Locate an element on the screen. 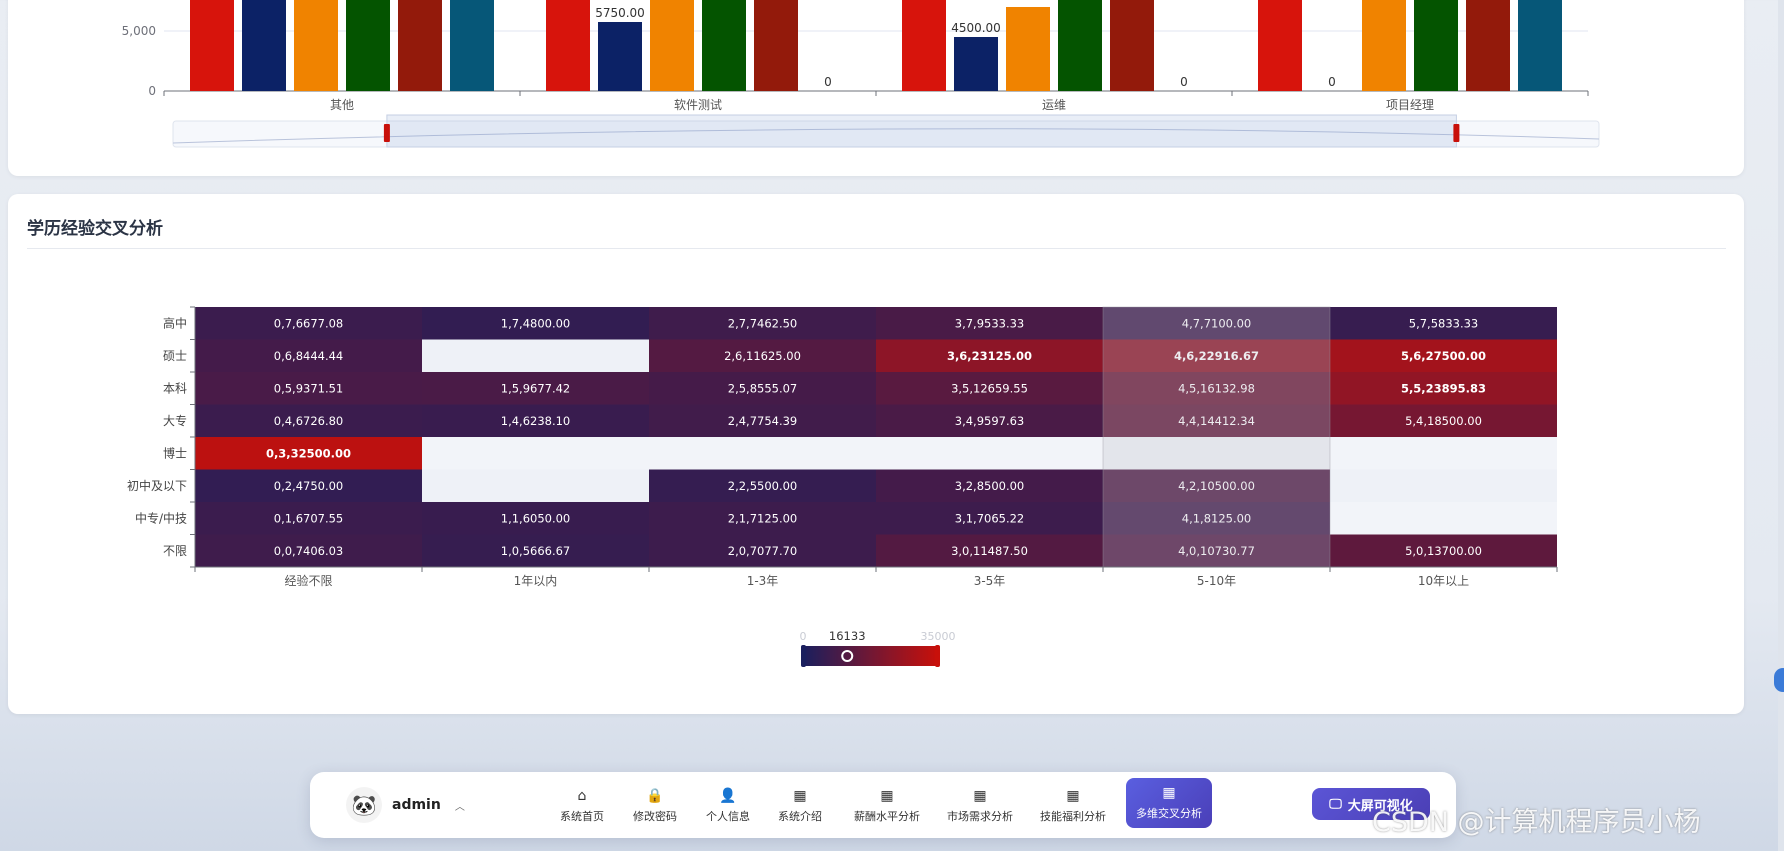  nav-change-password: 🔒 修改密码 is located at coordinates (655, 806).